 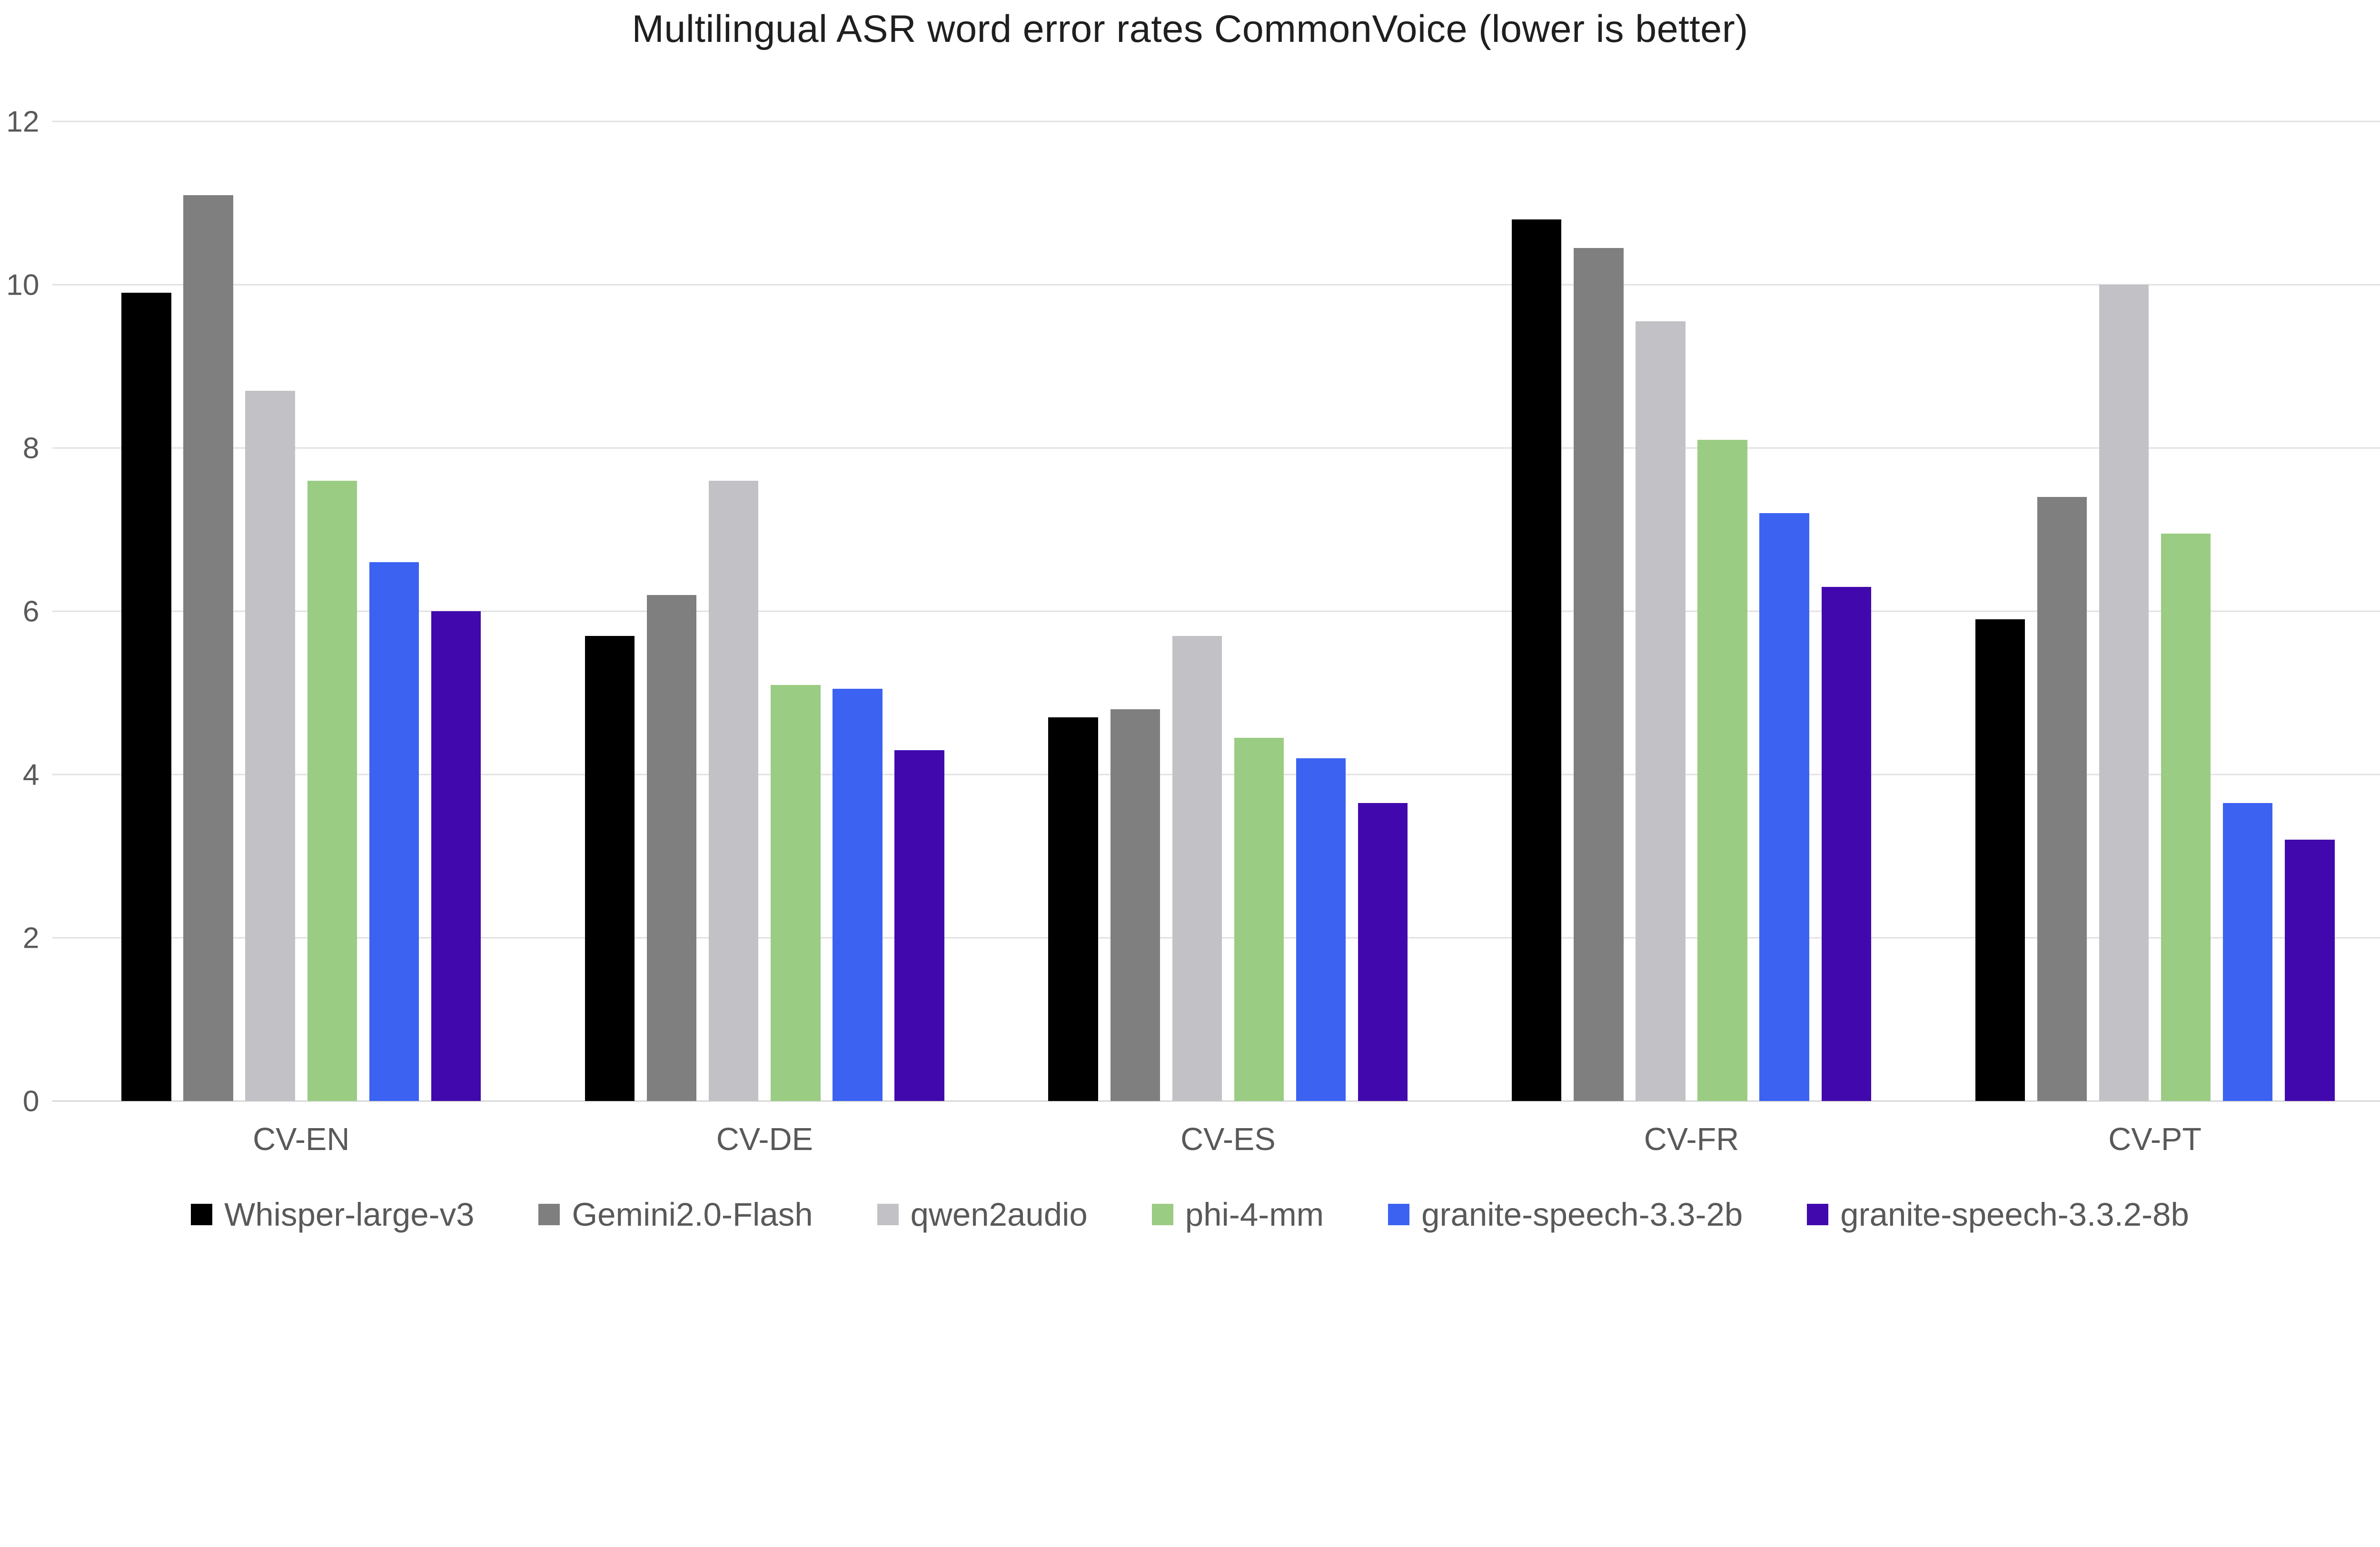 I want to click on y-axis-tick-label: 10, so click(x=23, y=285).